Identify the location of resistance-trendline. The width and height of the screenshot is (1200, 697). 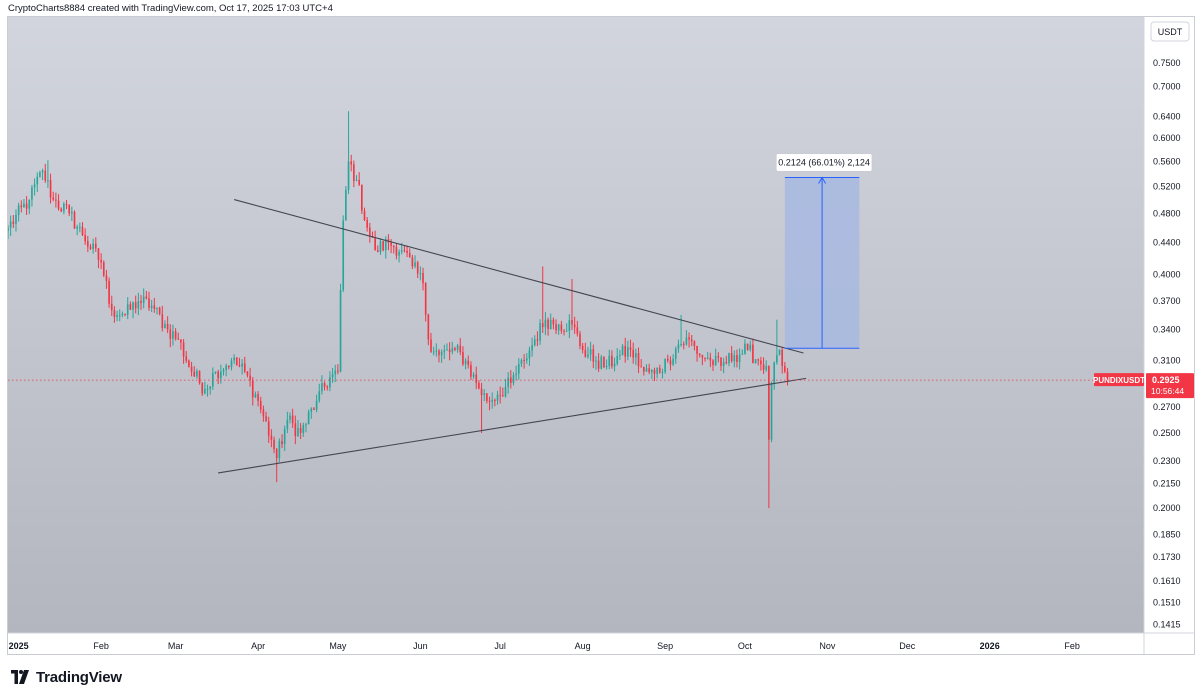
(518, 276).